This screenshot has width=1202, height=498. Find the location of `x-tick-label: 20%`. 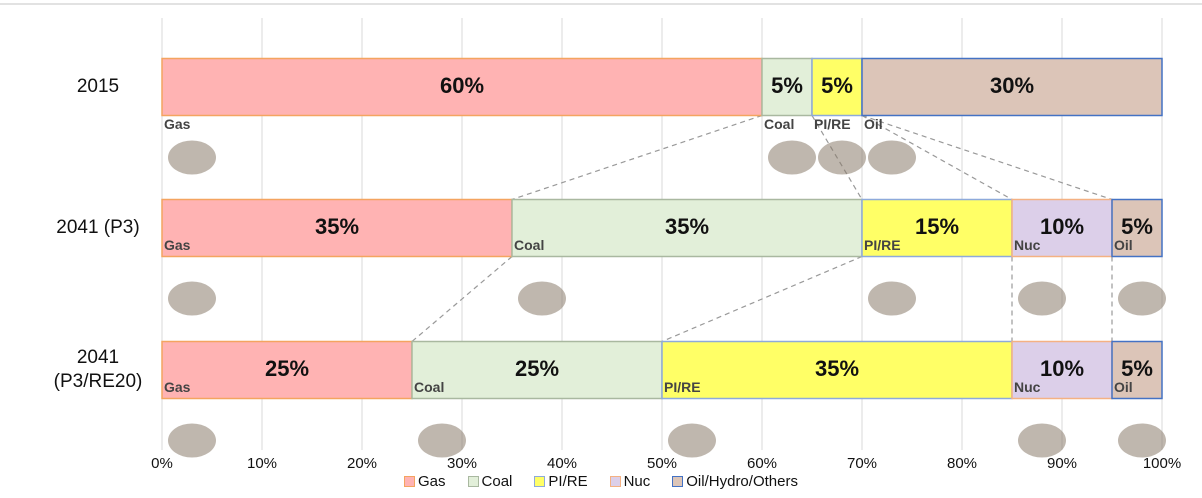

x-tick-label: 20% is located at coordinates (362, 463).